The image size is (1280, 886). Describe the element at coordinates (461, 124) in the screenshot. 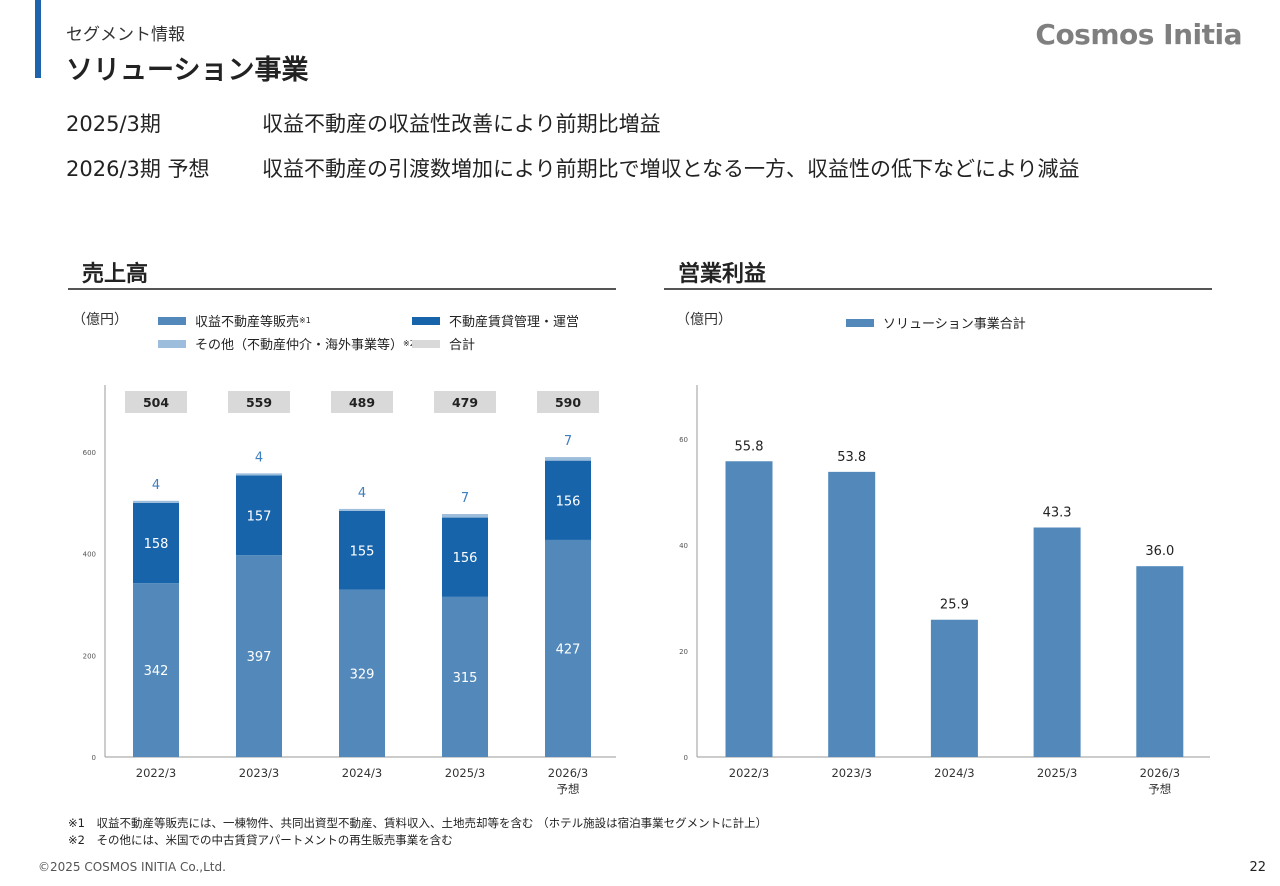

I see `summary-text-1: 収益不動産の収益性改善により前期比増益` at that location.